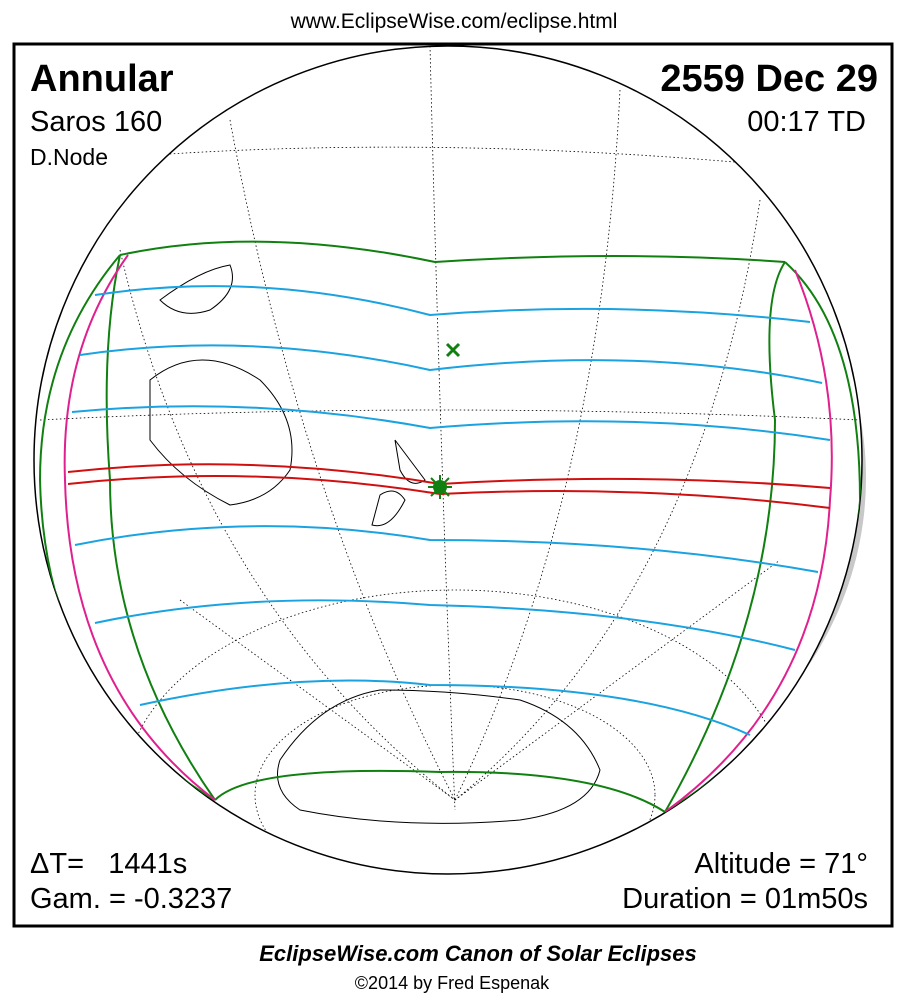 This screenshot has width=908, height=1004. I want to click on greatest-eclipse, so click(440, 487).